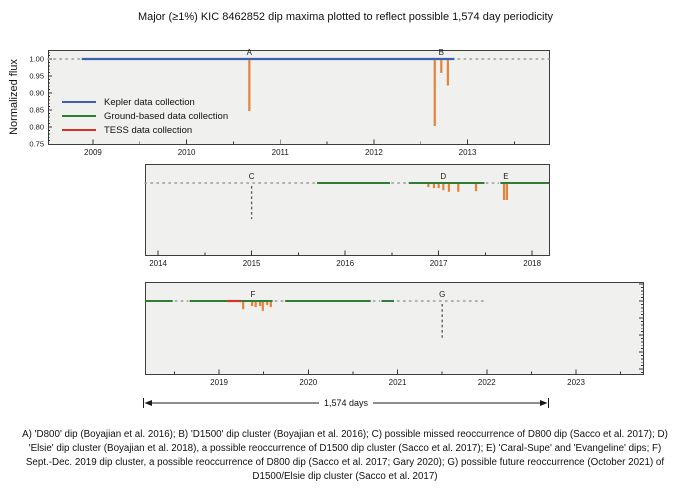 The width and height of the screenshot is (691, 500). I want to click on period-arrow-svg: 1,574 days, so click(346, 403).